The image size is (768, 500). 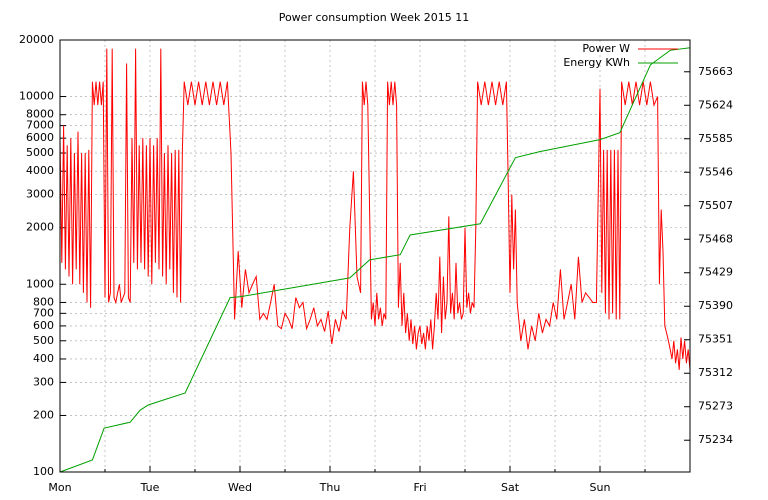 What do you see at coordinates (715, 238) in the screenshot?
I see `y2-tick-label: 75468` at bounding box center [715, 238].